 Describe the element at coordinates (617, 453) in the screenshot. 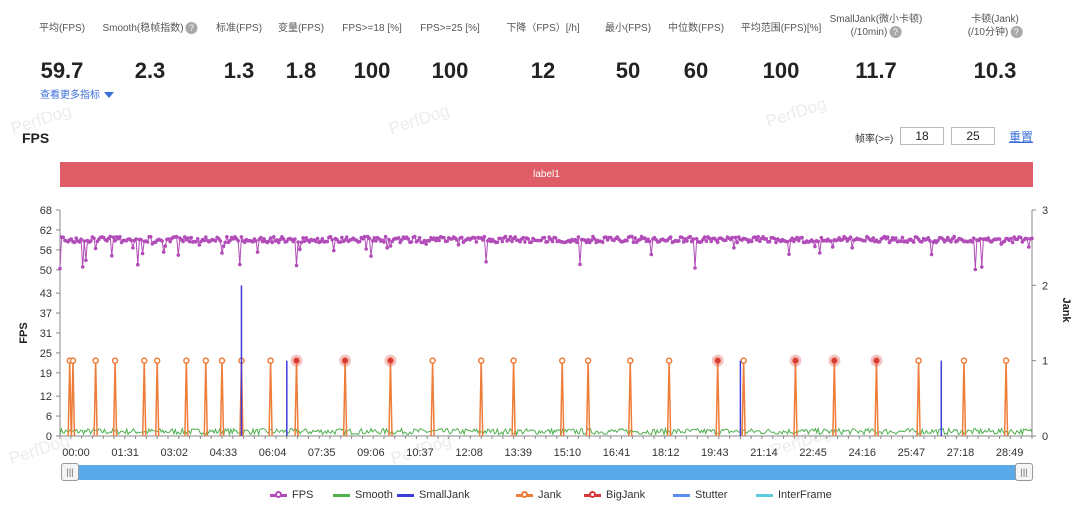

I see `x-tick-label: 16:41` at that location.